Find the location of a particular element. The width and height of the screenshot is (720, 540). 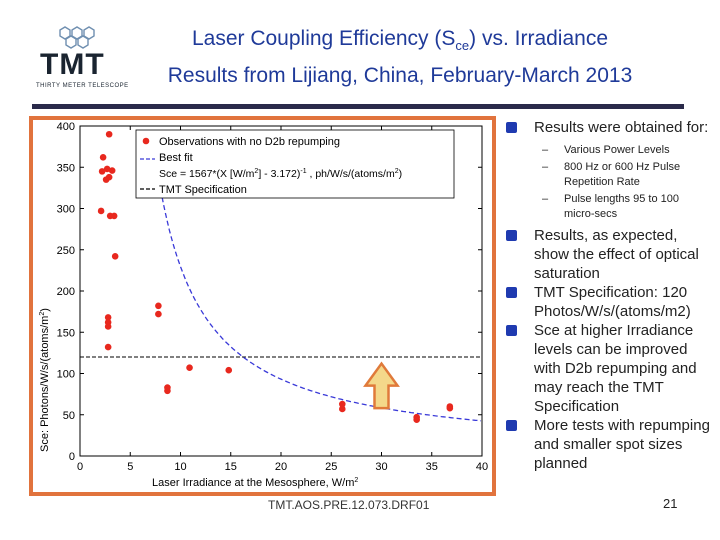

y-tick-label: 300 is located at coordinates (66, 210).